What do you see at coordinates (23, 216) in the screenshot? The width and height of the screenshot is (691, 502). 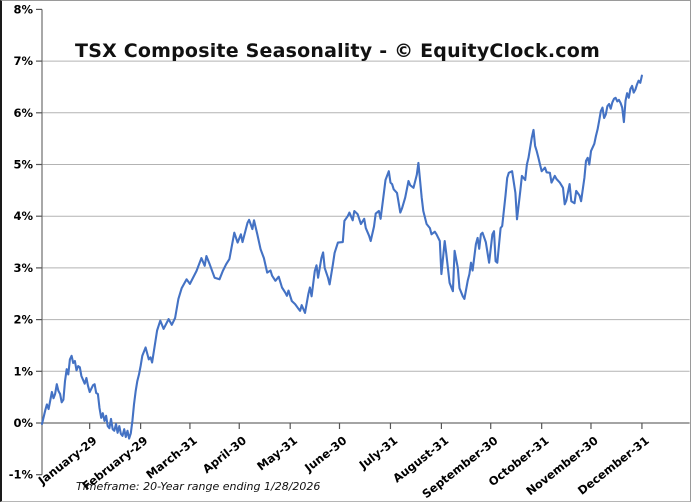 I see `y-tick-label: 4%` at bounding box center [23, 216].